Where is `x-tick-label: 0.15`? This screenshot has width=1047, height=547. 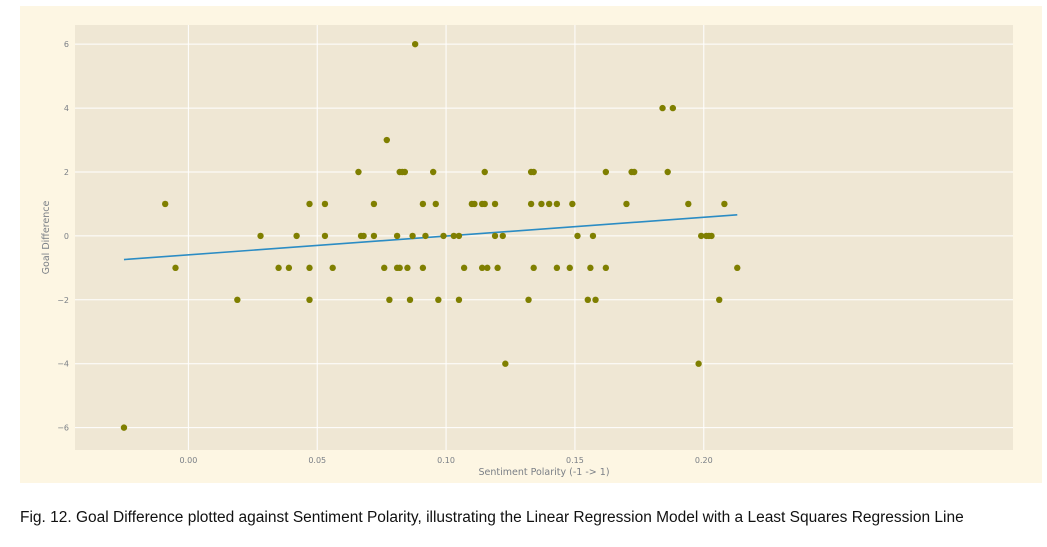
x-tick-label: 0.15 is located at coordinates (575, 460).